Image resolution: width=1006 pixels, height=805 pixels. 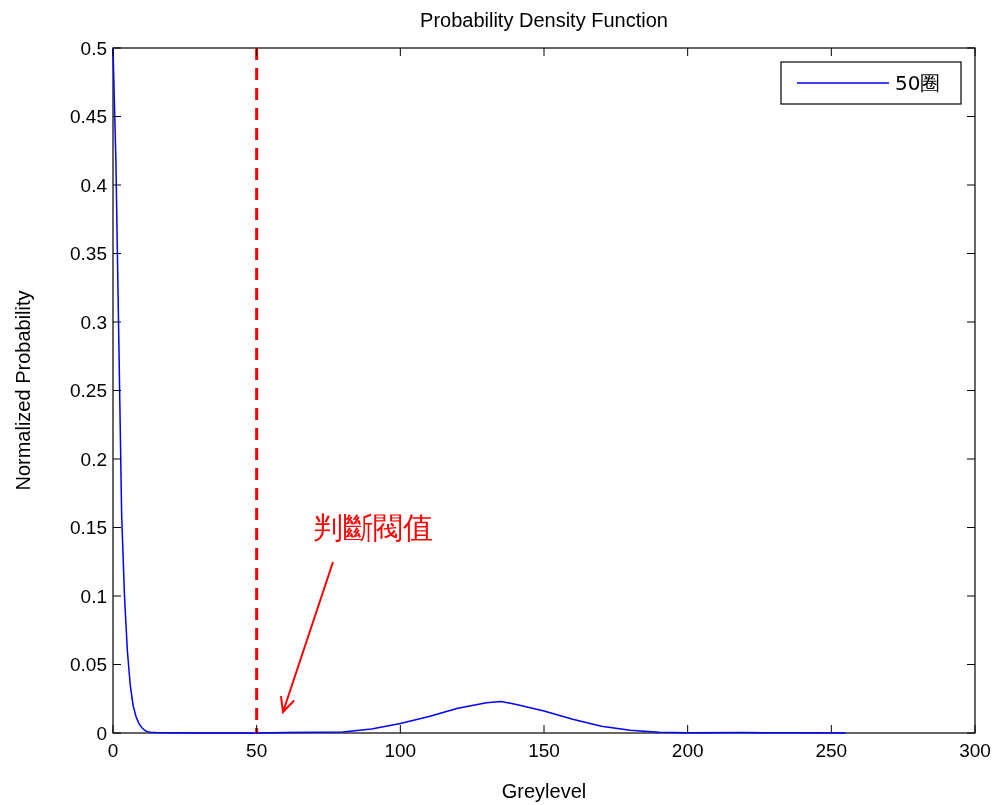 I want to click on x-axis-title: Greylevel, so click(x=544, y=791).